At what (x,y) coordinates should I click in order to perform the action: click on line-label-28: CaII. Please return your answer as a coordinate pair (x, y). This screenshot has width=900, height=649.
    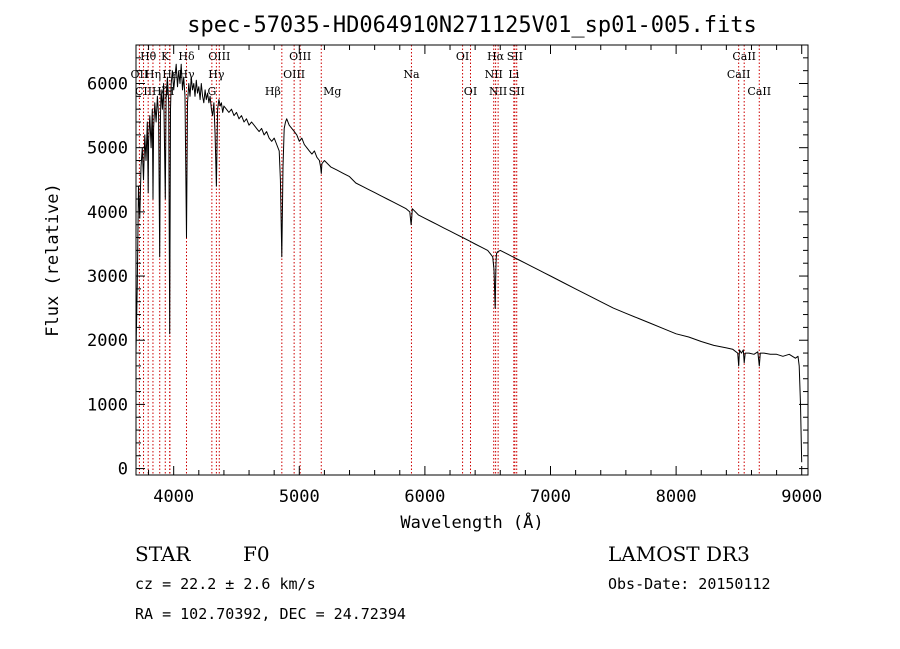
    Looking at the image, I should click on (759, 91).